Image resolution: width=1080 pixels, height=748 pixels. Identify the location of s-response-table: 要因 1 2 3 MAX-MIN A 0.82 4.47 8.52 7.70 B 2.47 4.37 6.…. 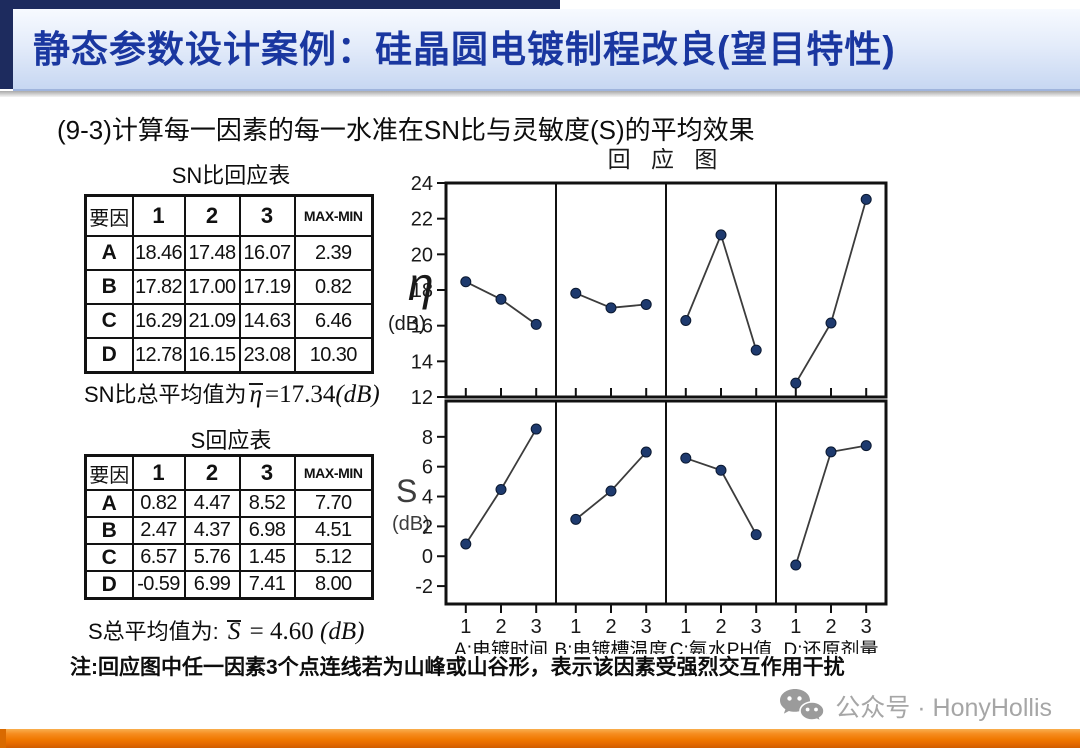
(229, 527).